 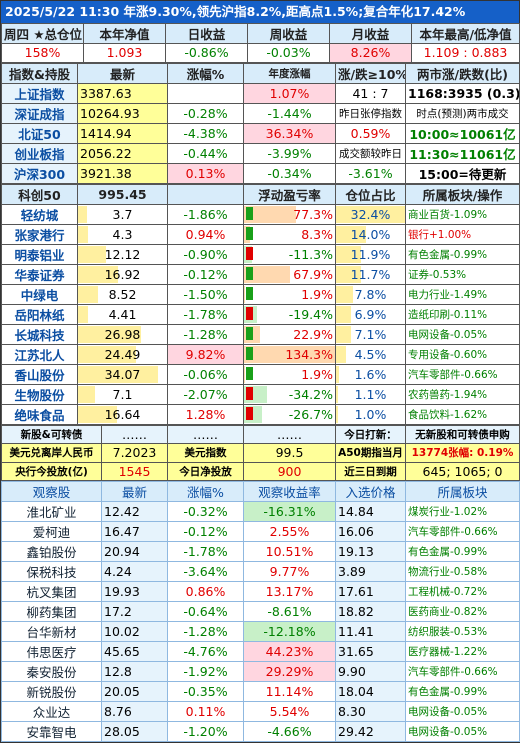 I want to click on holding-change: -1.78%, so click(x=205, y=314).